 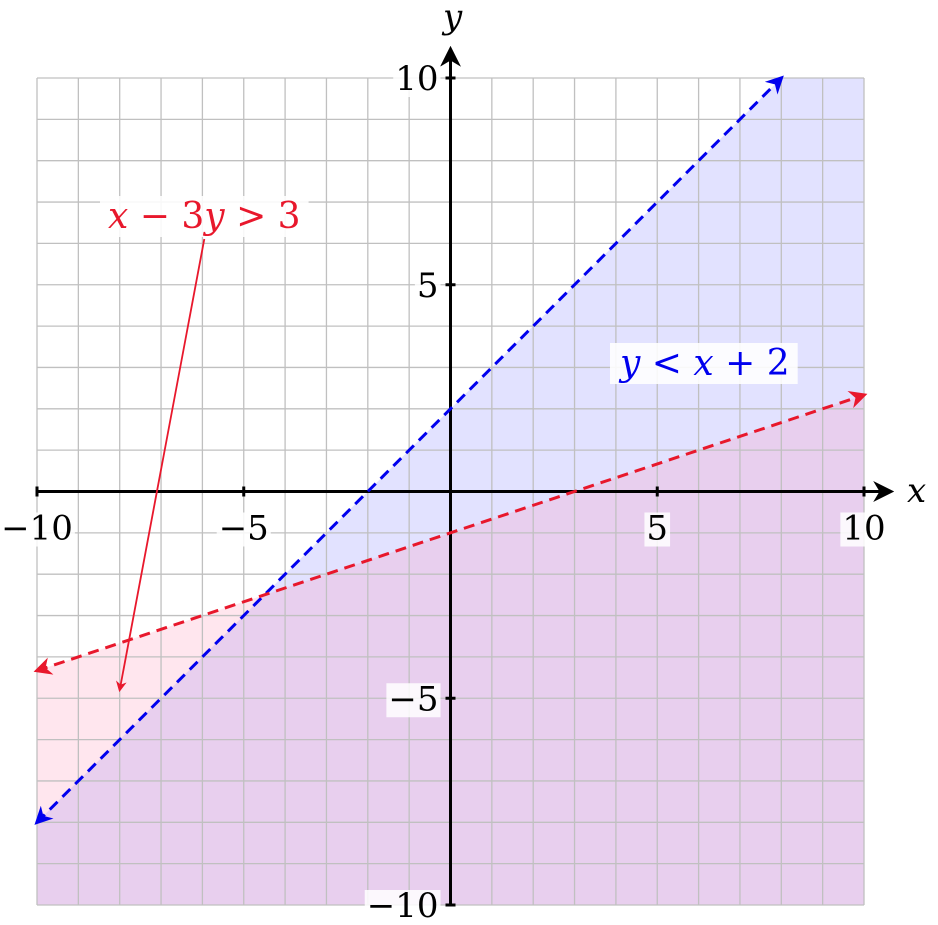 I want to click on x-tick-label: −10, so click(x=37, y=529).